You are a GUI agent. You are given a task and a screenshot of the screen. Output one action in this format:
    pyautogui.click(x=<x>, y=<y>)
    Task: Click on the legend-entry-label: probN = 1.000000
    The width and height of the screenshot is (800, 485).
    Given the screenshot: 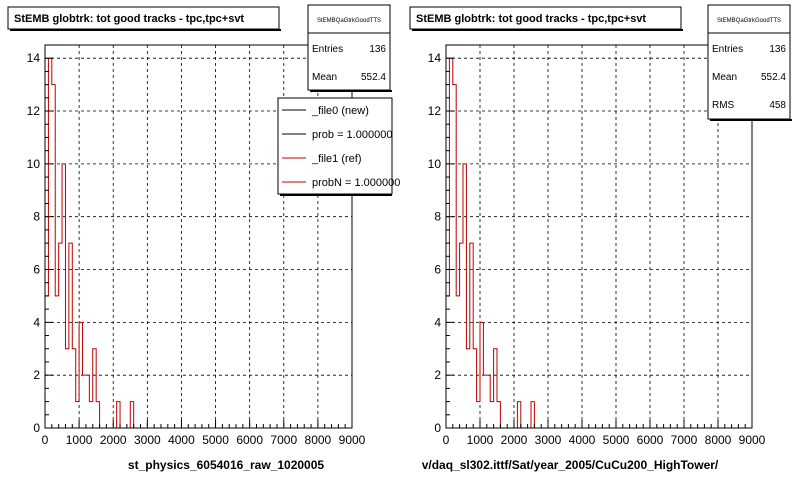 What is the action you would take?
    pyautogui.click(x=356, y=183)
    